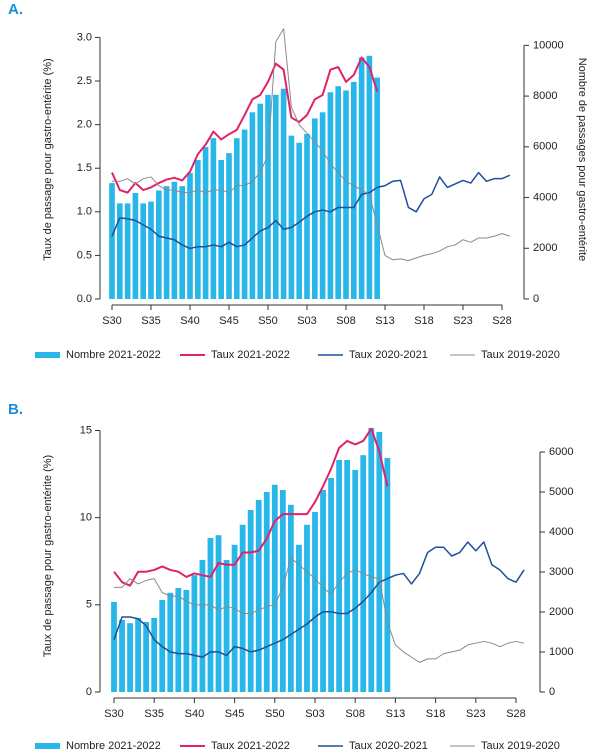  I want to click on x-tick-label: S28, so click(516, 714).